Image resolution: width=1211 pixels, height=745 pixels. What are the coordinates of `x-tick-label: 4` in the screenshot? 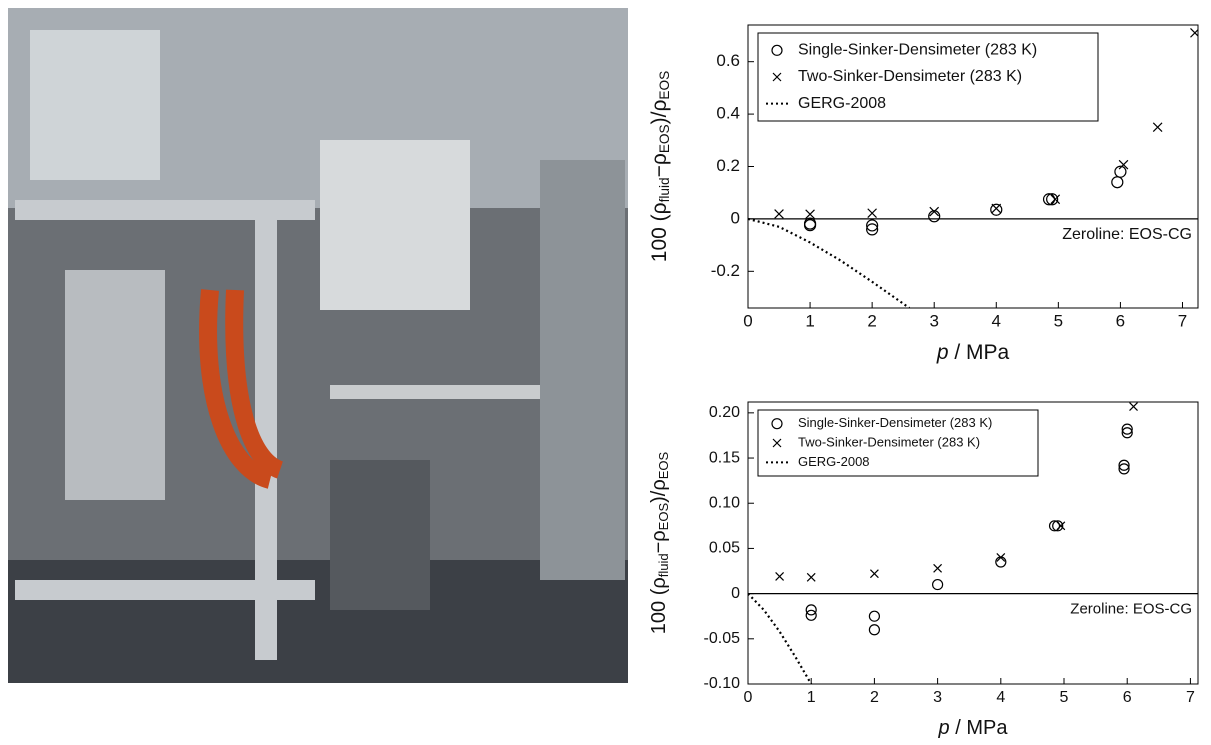 It's located at (1000, 697).